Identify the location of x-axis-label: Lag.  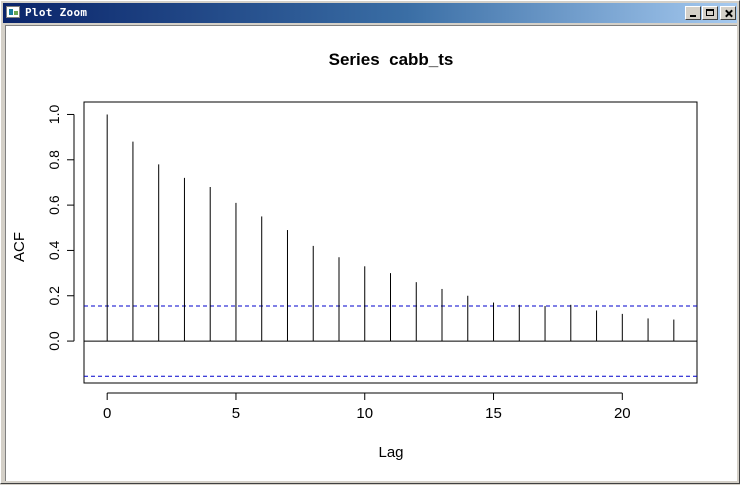
(390, 452).